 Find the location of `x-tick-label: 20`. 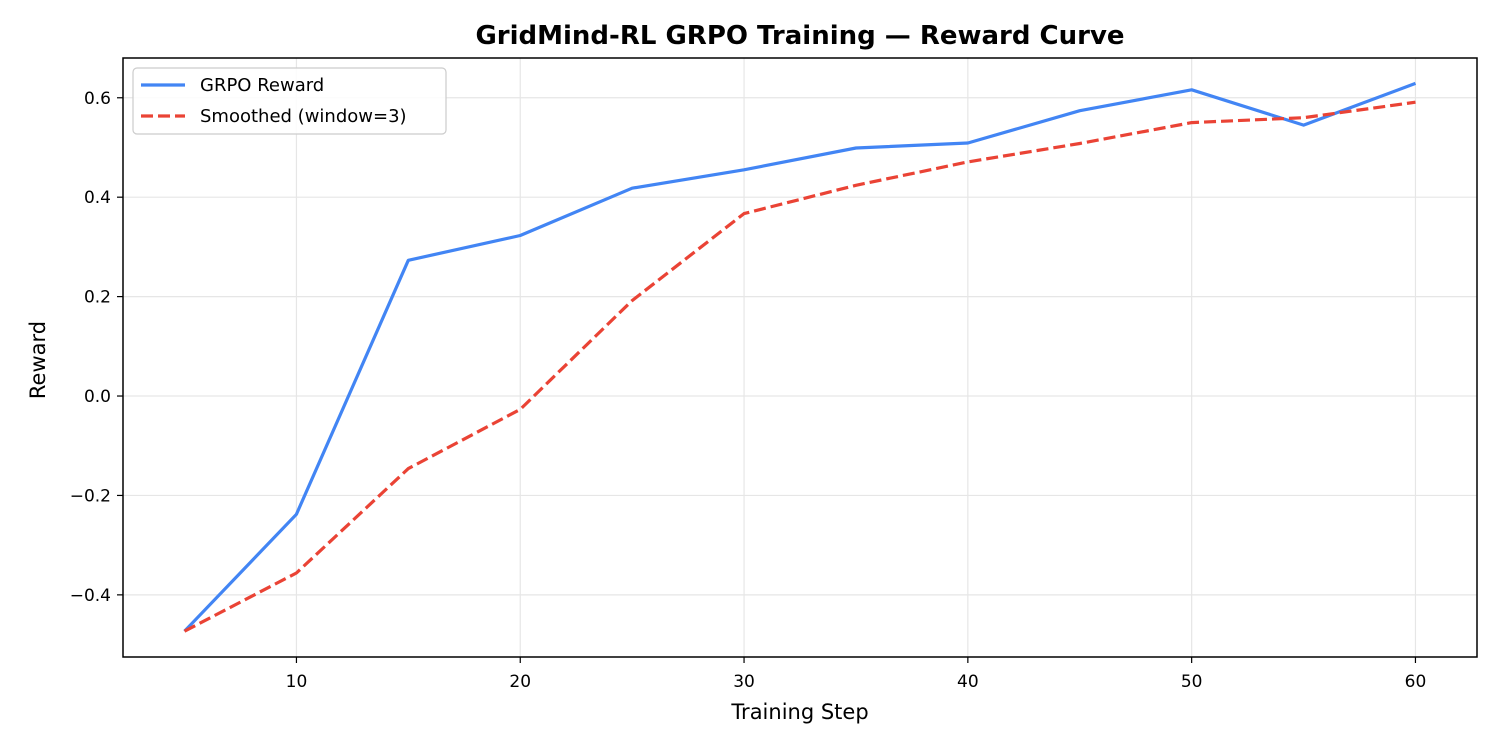

x-tick-label: 20 is located at coordinates (520, 682).